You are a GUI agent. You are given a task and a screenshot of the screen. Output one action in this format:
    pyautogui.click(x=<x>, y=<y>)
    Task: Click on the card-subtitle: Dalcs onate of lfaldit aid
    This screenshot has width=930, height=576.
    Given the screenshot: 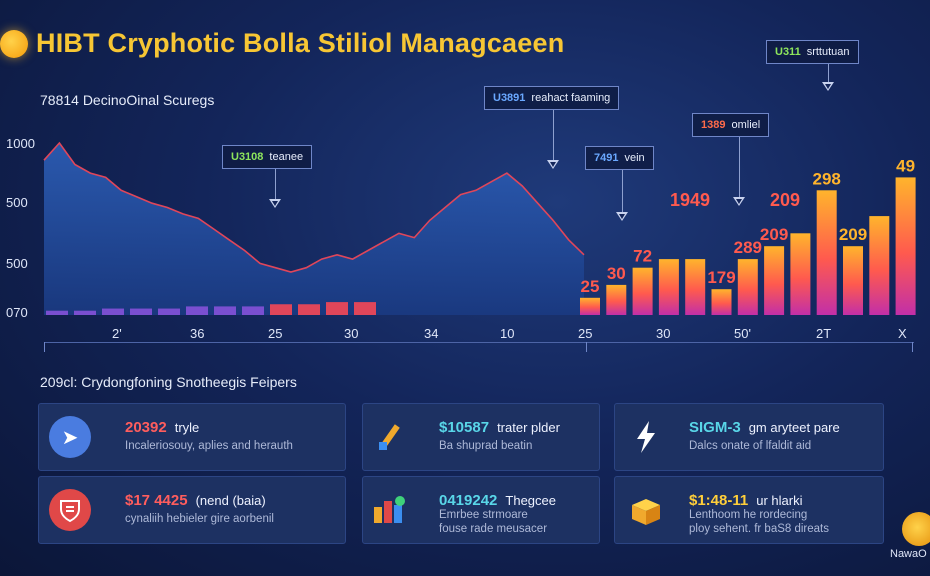 What is the action you would take?
    pyautogui.click(x=750, y=446)
    